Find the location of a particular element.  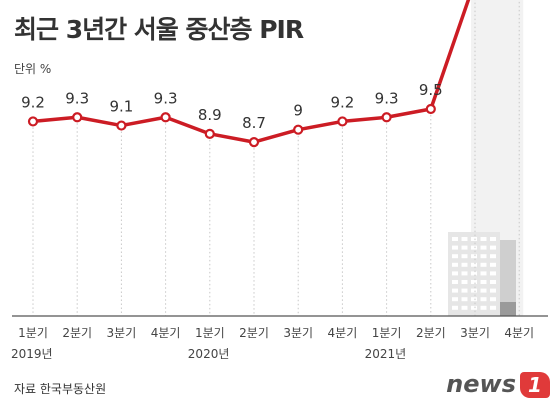

news1-logo: news 1 is located at coordinates (498, 384).